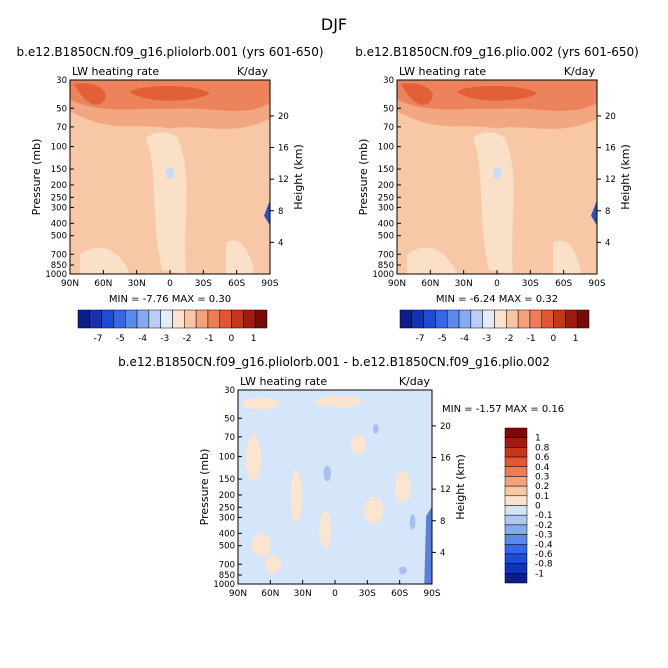 The height and width of the screenshot is (668, 668). What do you see at coordinates (539, 574) in the screenshot?
I see `colorbar-label: -1` at bounding box center [539, 574].